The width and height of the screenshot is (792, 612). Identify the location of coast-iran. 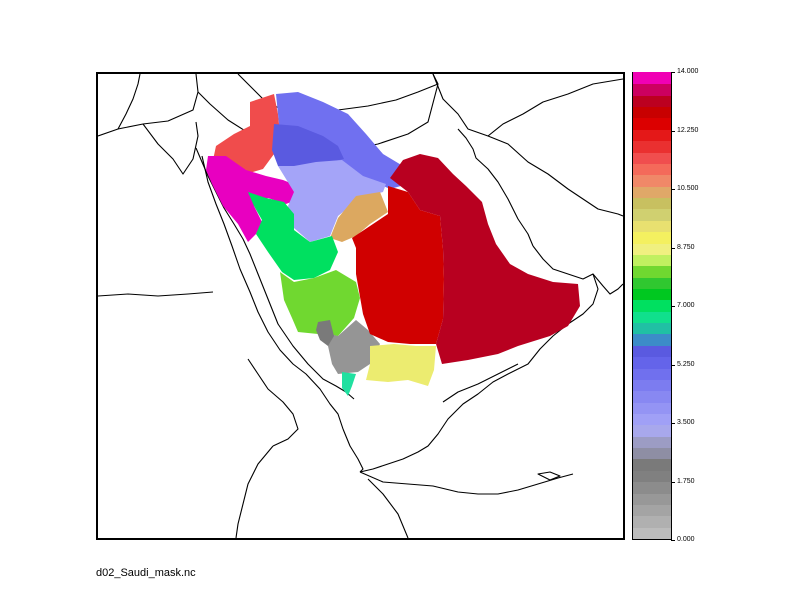
(555, 176).